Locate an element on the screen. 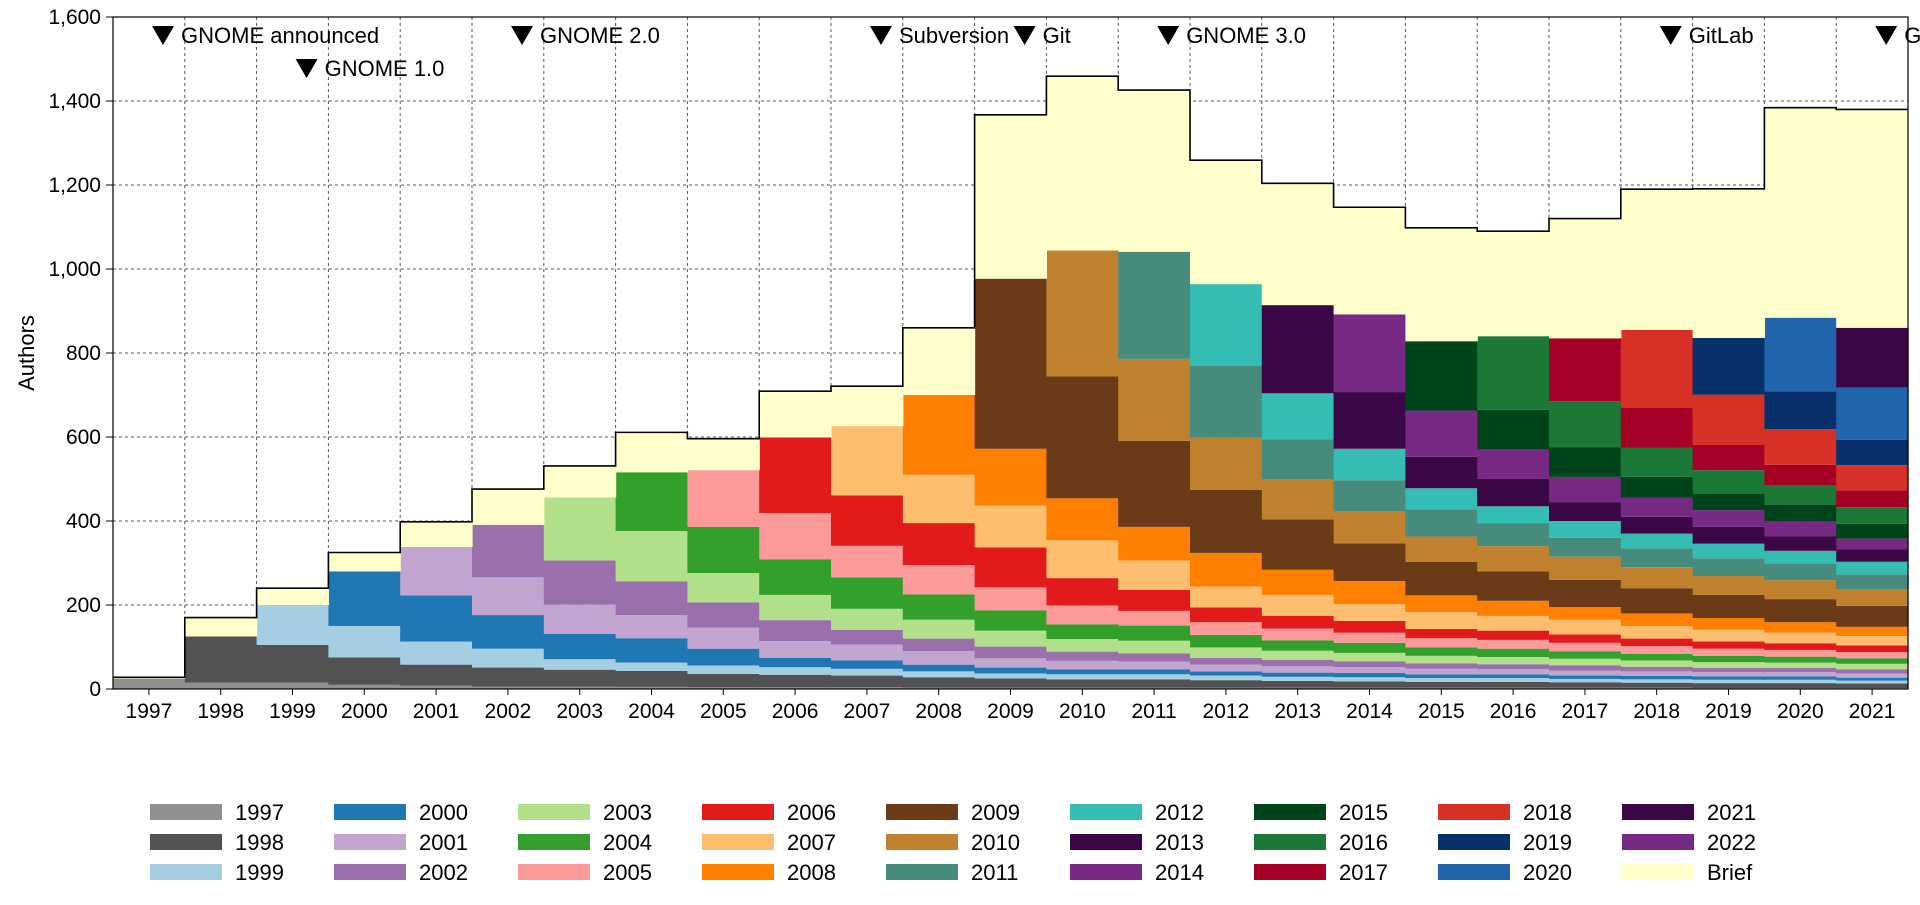 This screenshot has width=1920, height=905. bar-segment-1997-2004 is located at coordinates (651, 687).